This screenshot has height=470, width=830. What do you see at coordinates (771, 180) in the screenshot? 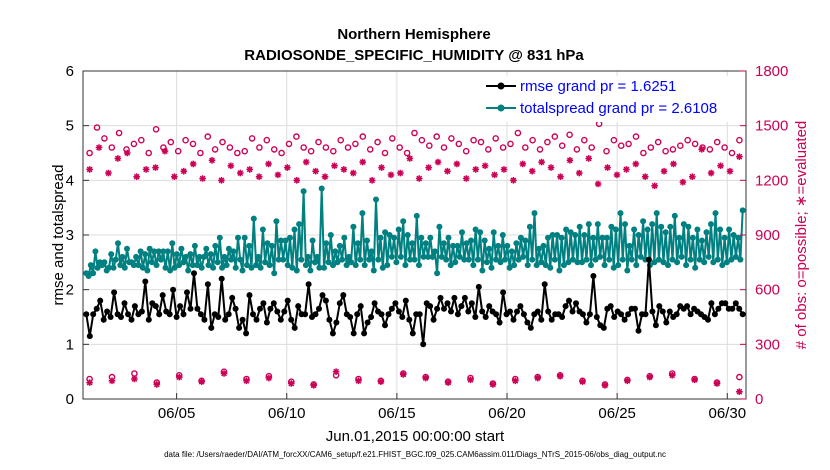
I see `y-tick-label-right: 1200` at bounding box center [771, 180].